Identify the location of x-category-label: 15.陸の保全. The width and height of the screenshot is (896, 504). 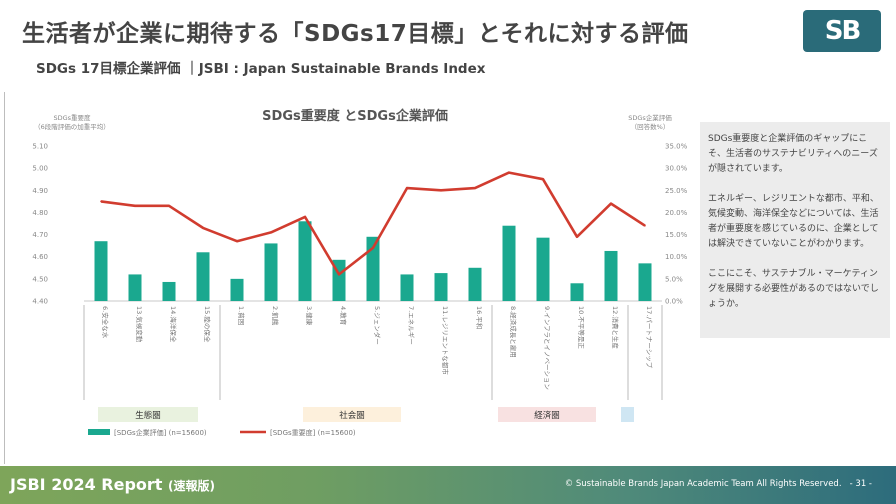
(207, 324).